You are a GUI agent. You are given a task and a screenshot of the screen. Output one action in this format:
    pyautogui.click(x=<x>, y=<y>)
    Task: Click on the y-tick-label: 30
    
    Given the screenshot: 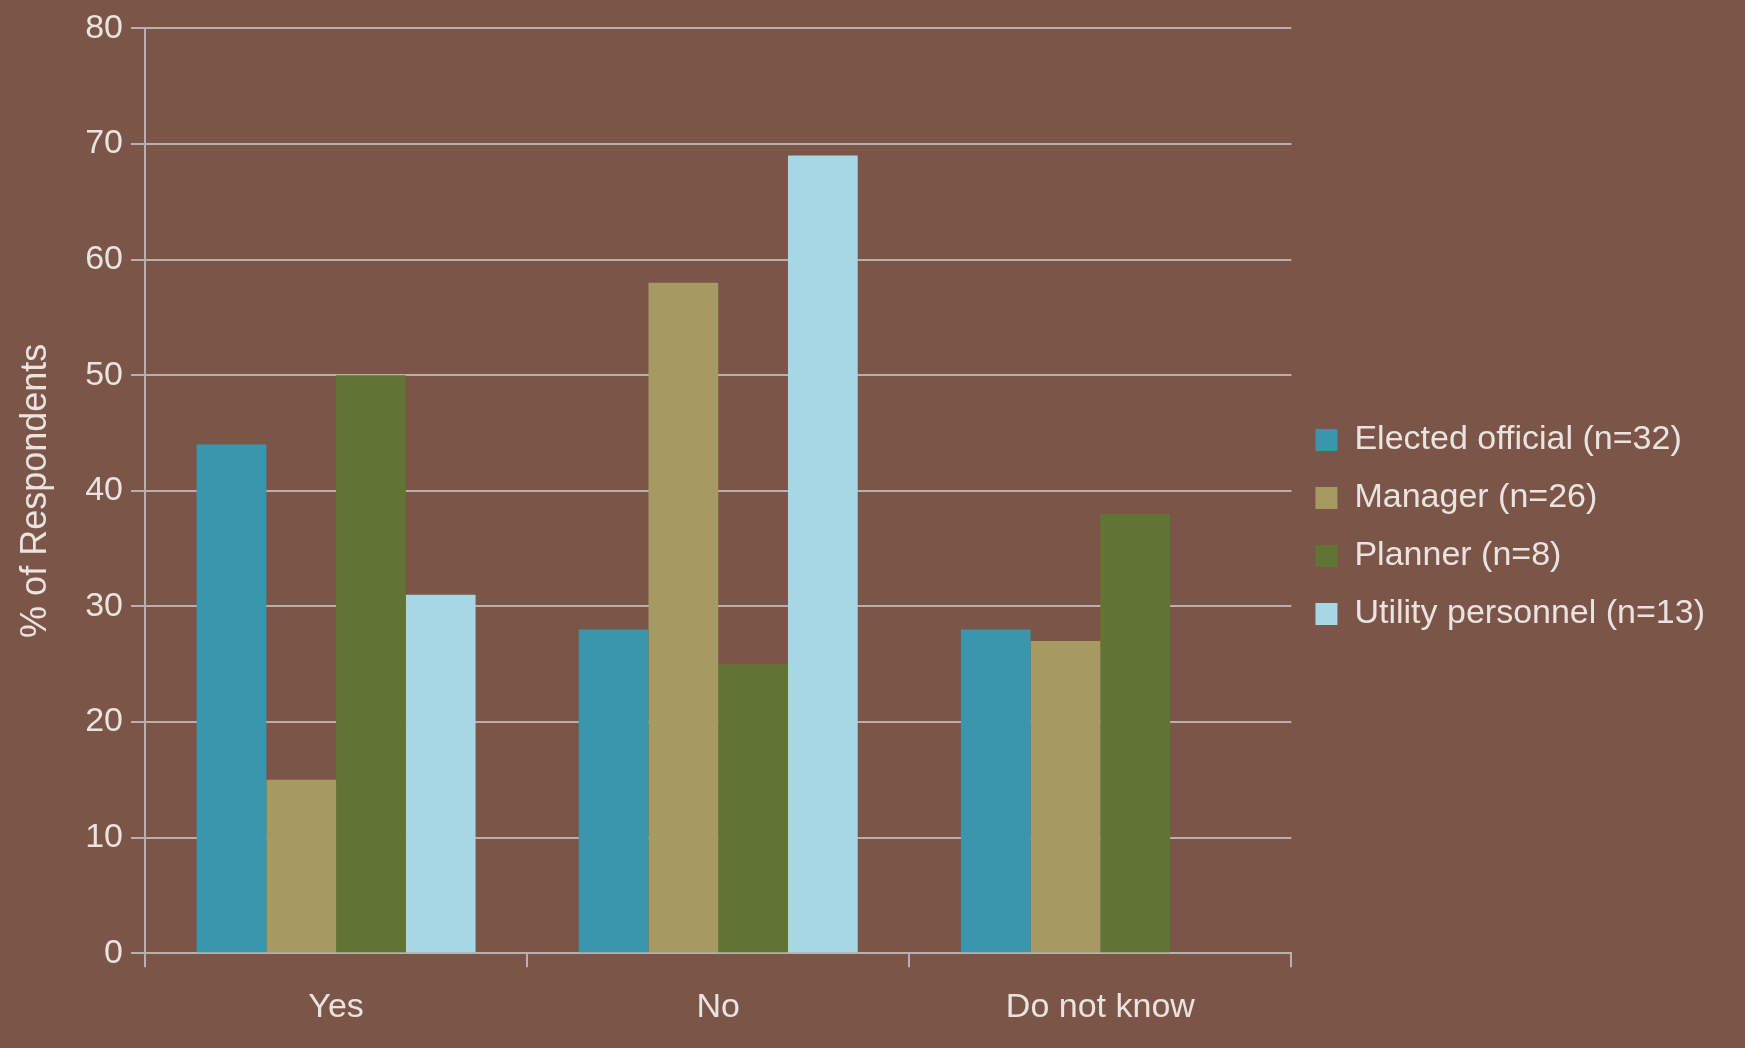 What is the action you would take?
    pyautogui.click(x=104, y=603)
    